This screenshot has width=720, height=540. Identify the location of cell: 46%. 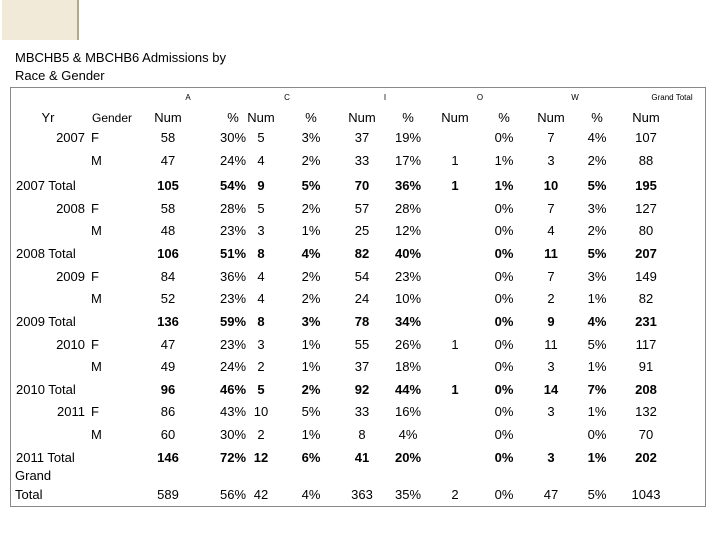
(233, 389).